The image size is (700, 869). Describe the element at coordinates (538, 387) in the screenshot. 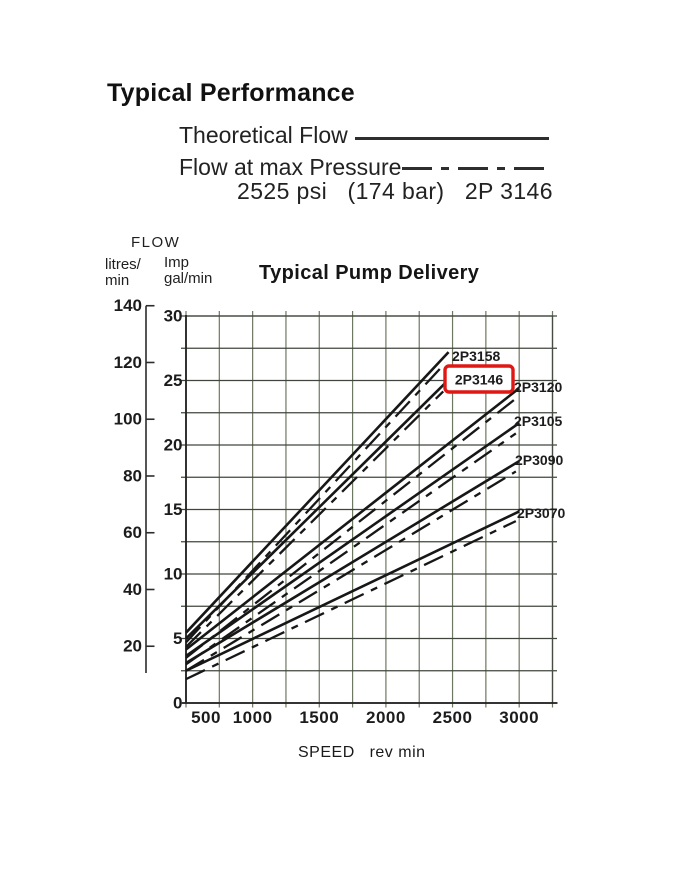

I see `series-label-2P3120: 2P3120` at that location.